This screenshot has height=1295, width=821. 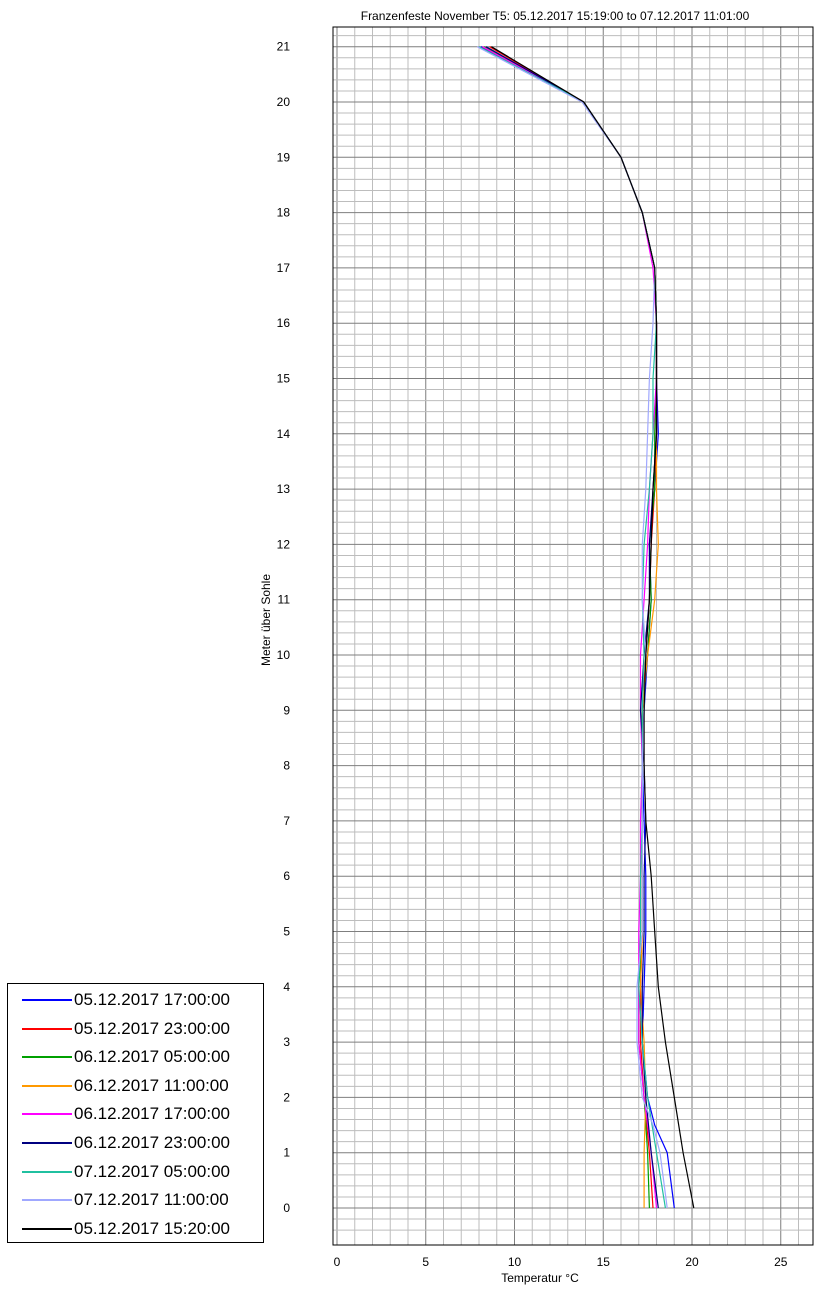 What do you see at coordinates (284, 544) in the screenshot?
I see `y-tick-label: 12` at bounding box center [284, 544].